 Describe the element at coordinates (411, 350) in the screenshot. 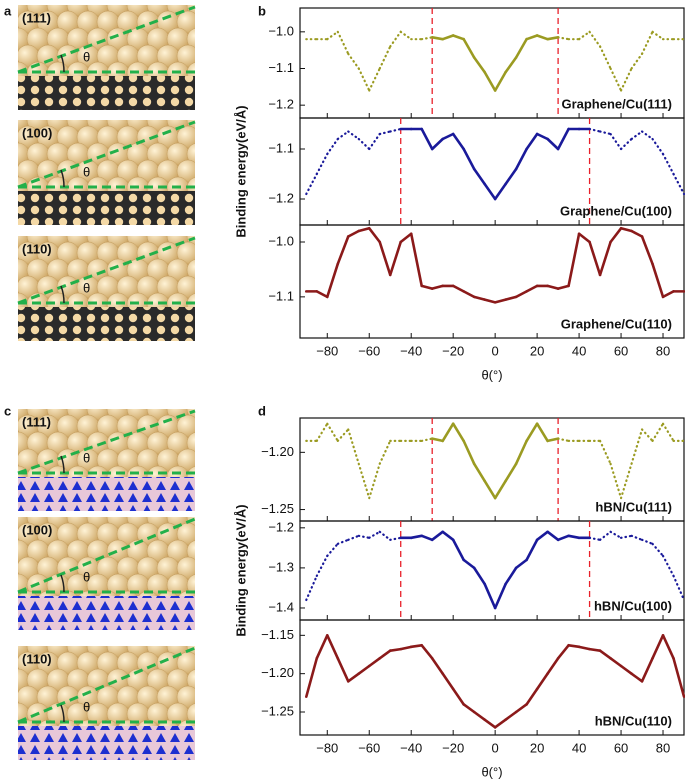

I see `x-tick-label: −40` at that location.